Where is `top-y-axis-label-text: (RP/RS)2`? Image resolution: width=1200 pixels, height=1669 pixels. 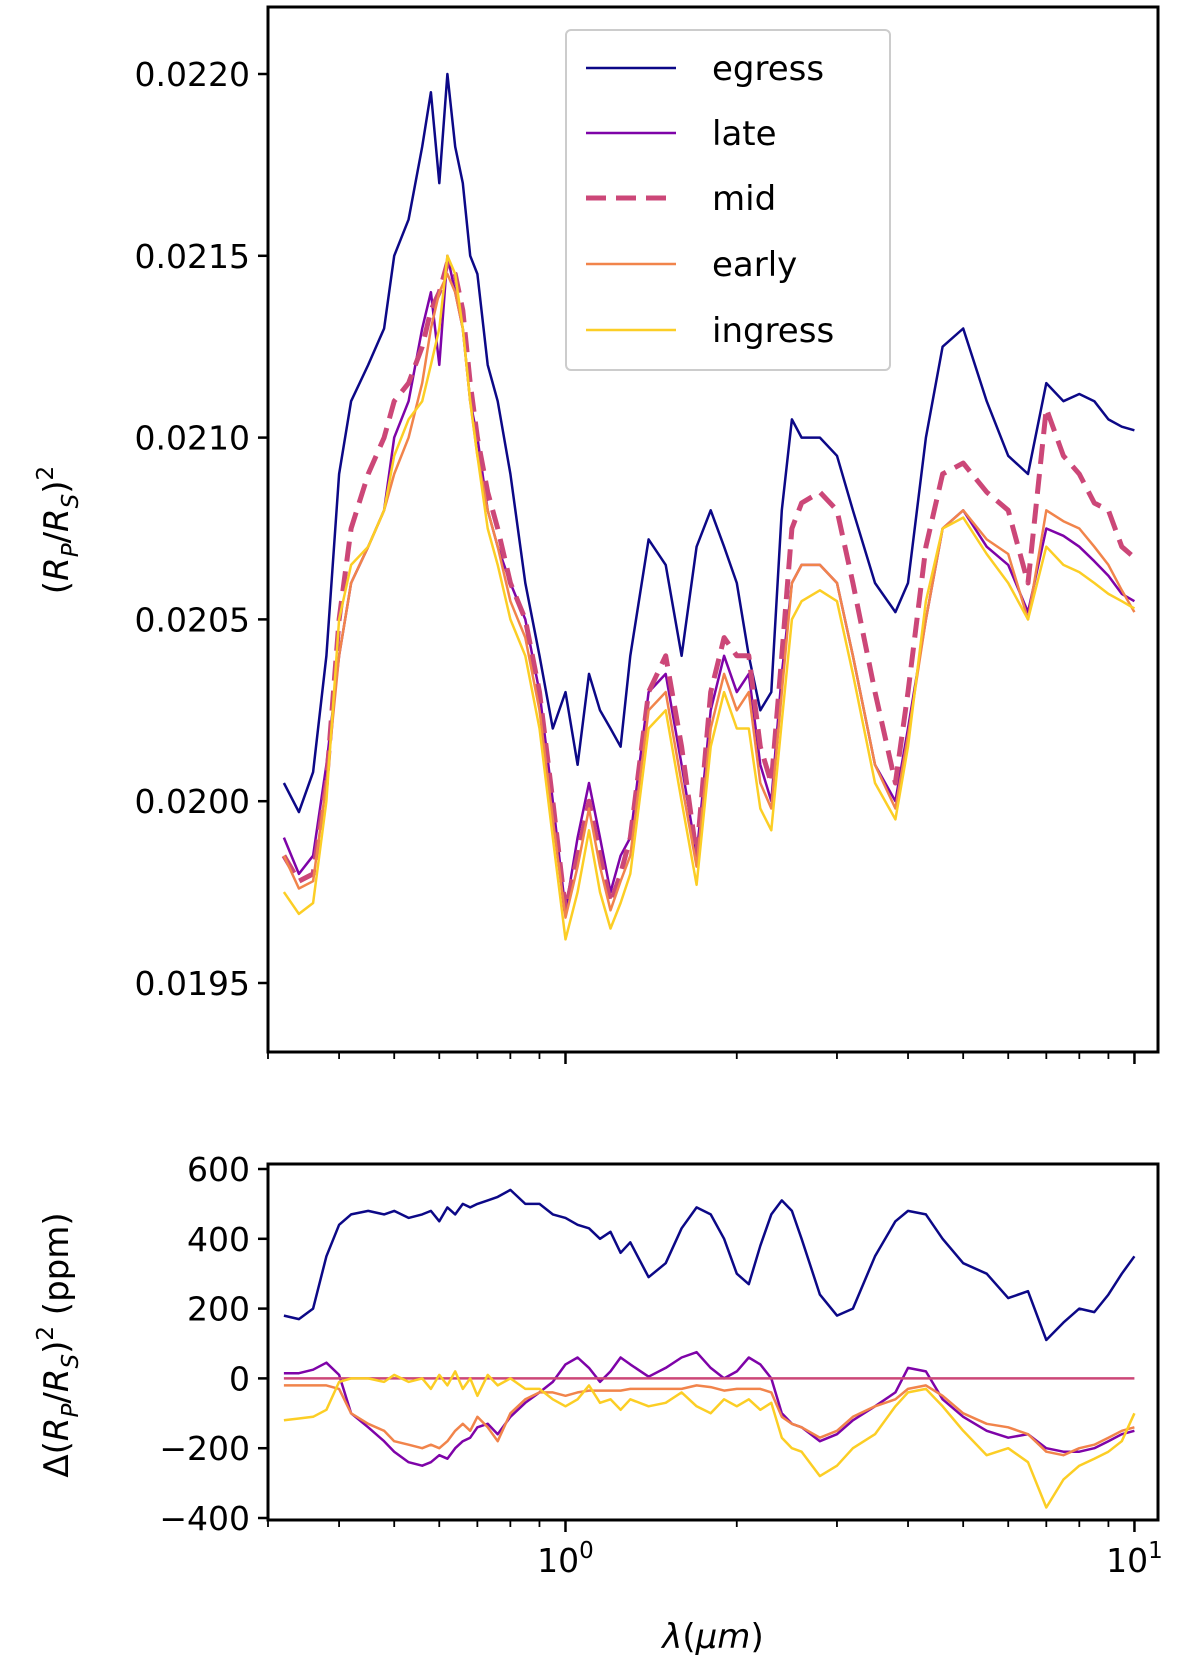 top-y-axis-label-text: (RP/RS)2 is located at coordinates (58, 530).